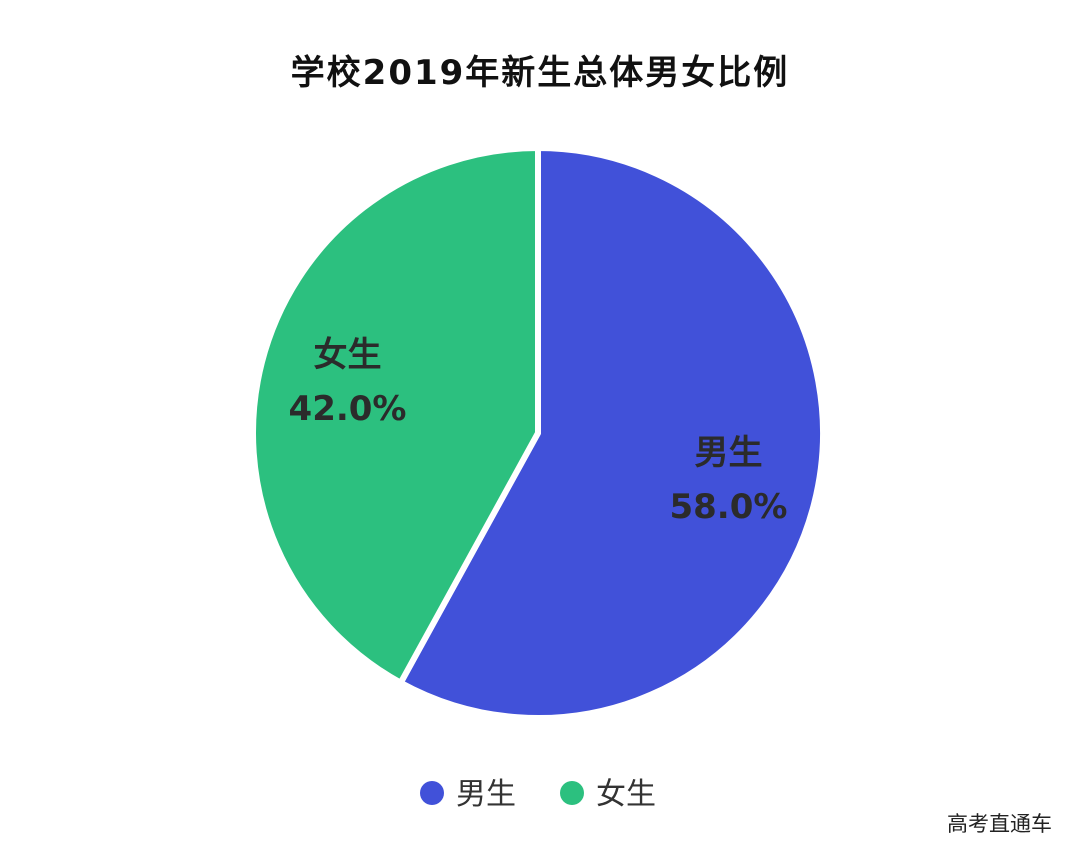 This screenshot has width=1080, height=864. Describe the element at coordinates (728, 453) in the screenshot. I see `slice-label-name-1: 男生` at that location.